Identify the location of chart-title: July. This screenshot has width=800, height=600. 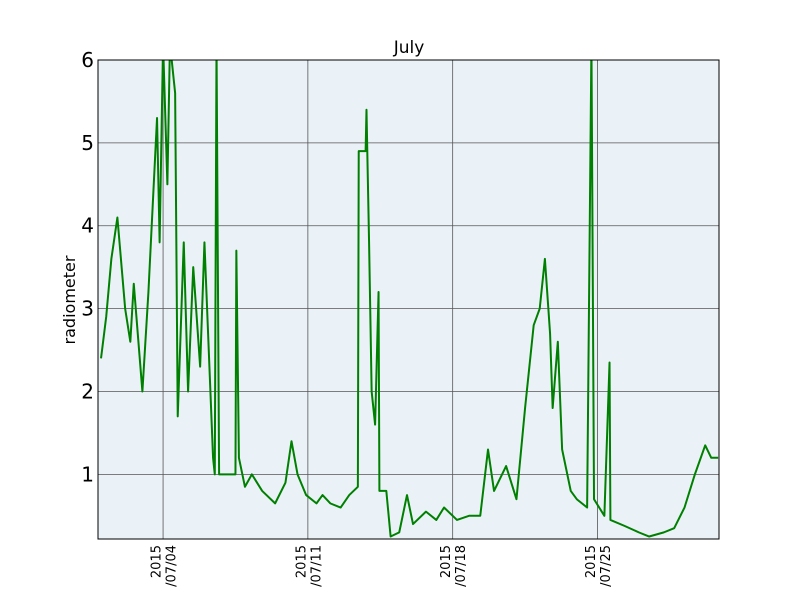
(409, 48).